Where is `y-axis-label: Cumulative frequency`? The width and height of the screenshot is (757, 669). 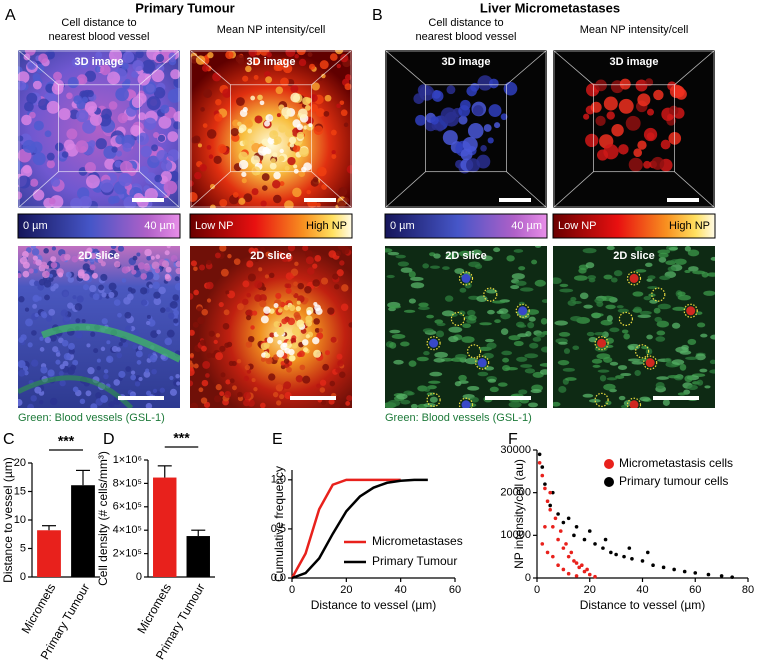 y-axis-label: Cumulative frequency is located at coordinates (279, 524).